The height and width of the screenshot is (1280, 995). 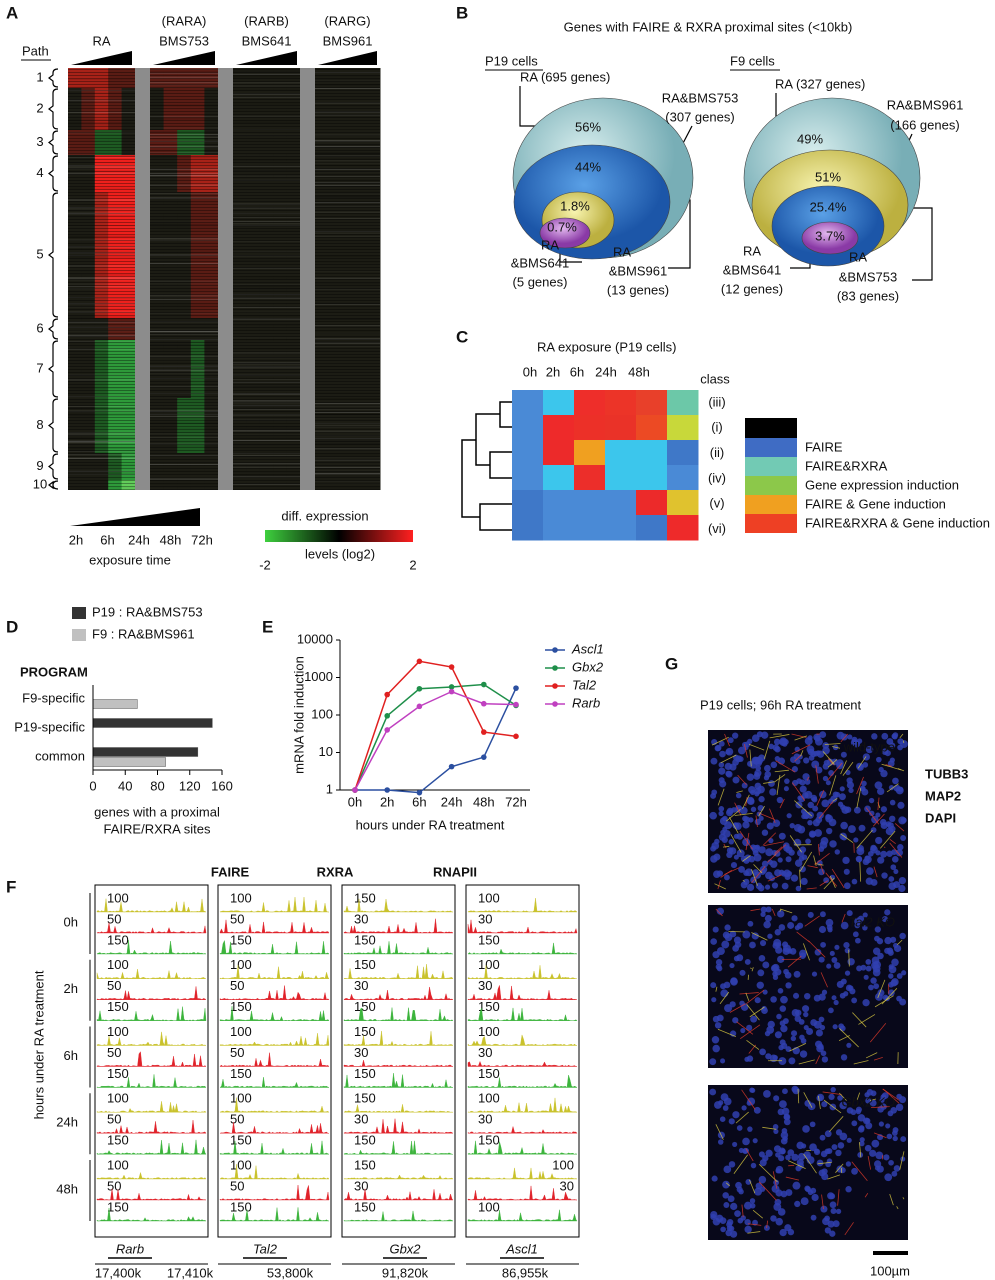 I want to click on gene-label: Gbx2, so click(x=405, y=1248).